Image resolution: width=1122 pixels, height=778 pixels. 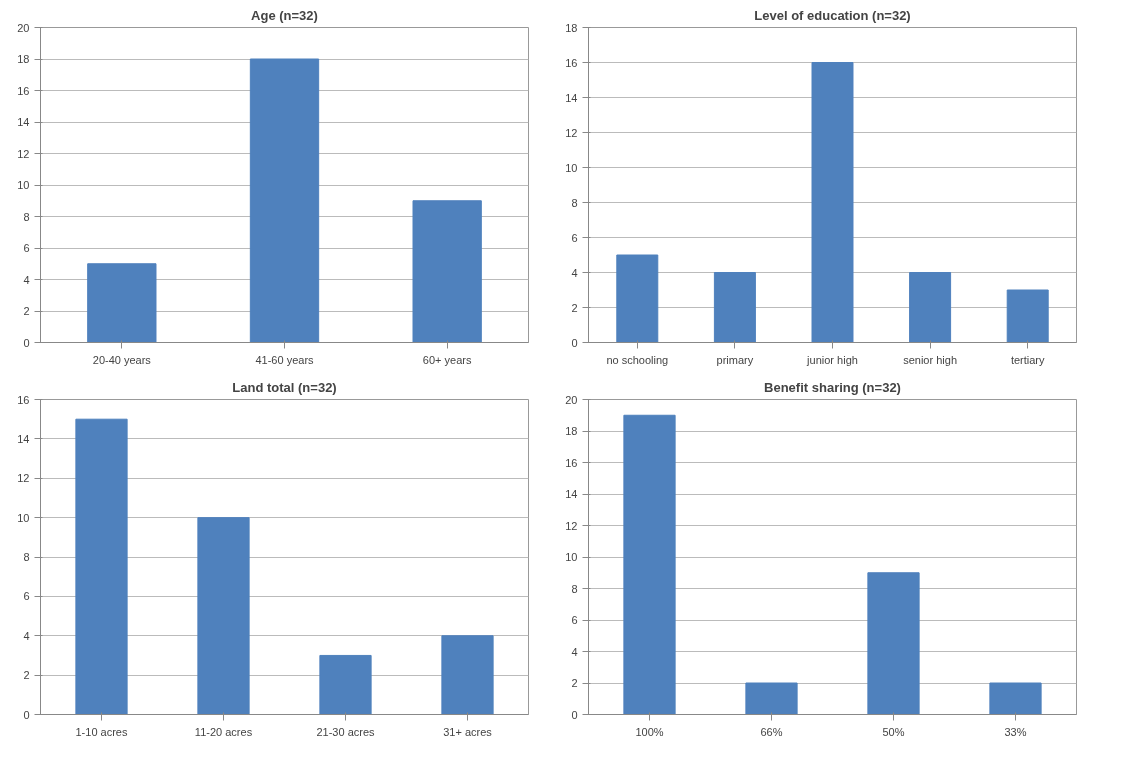 I want to click on x-tick-label: 50%, so click(x=893, y=731).